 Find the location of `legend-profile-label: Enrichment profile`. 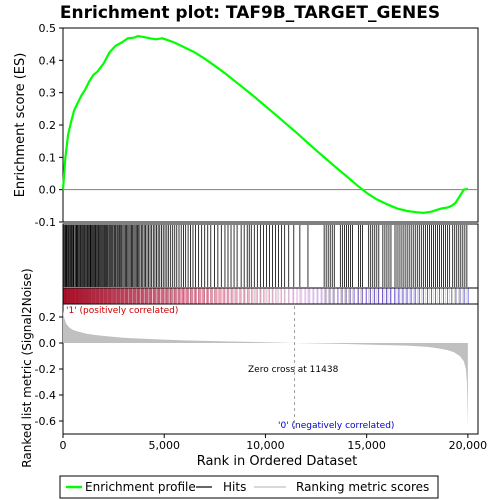

legend-profile-label: Enrichment profile is located at coordinates (140, 487).